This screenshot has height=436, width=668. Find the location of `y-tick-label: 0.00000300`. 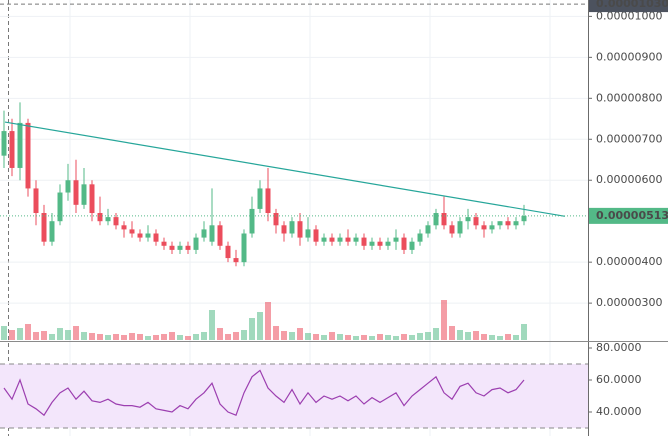

y-tick-label: 0.00000300 is located at coordinates (629, 302).